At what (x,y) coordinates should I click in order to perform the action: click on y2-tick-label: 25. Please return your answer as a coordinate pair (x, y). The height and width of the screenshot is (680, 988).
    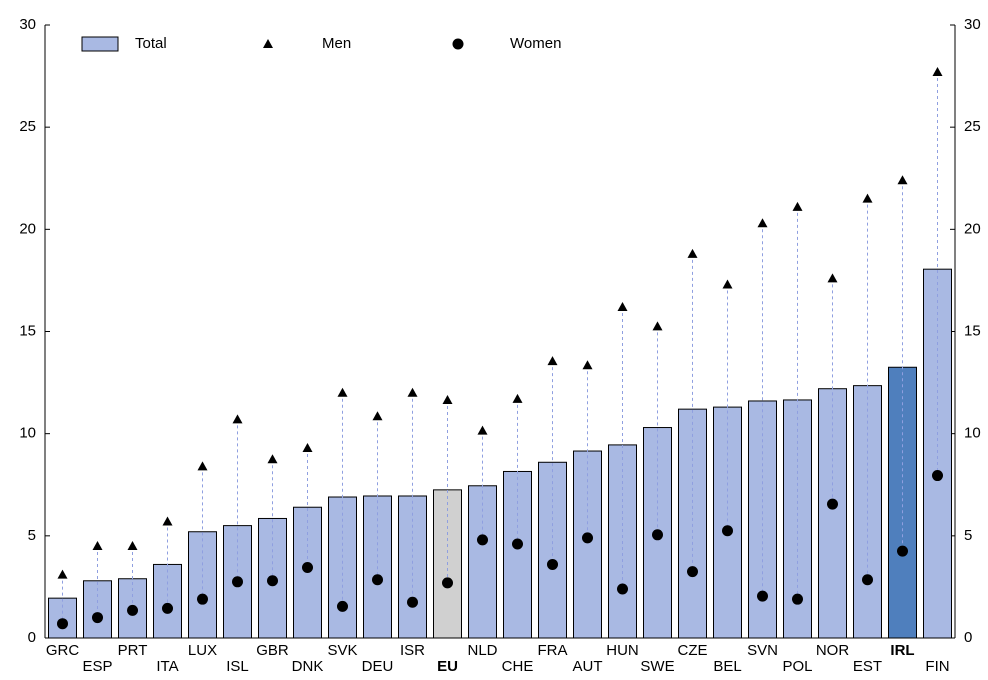
    Looking at the image, I should click on (972, 126).